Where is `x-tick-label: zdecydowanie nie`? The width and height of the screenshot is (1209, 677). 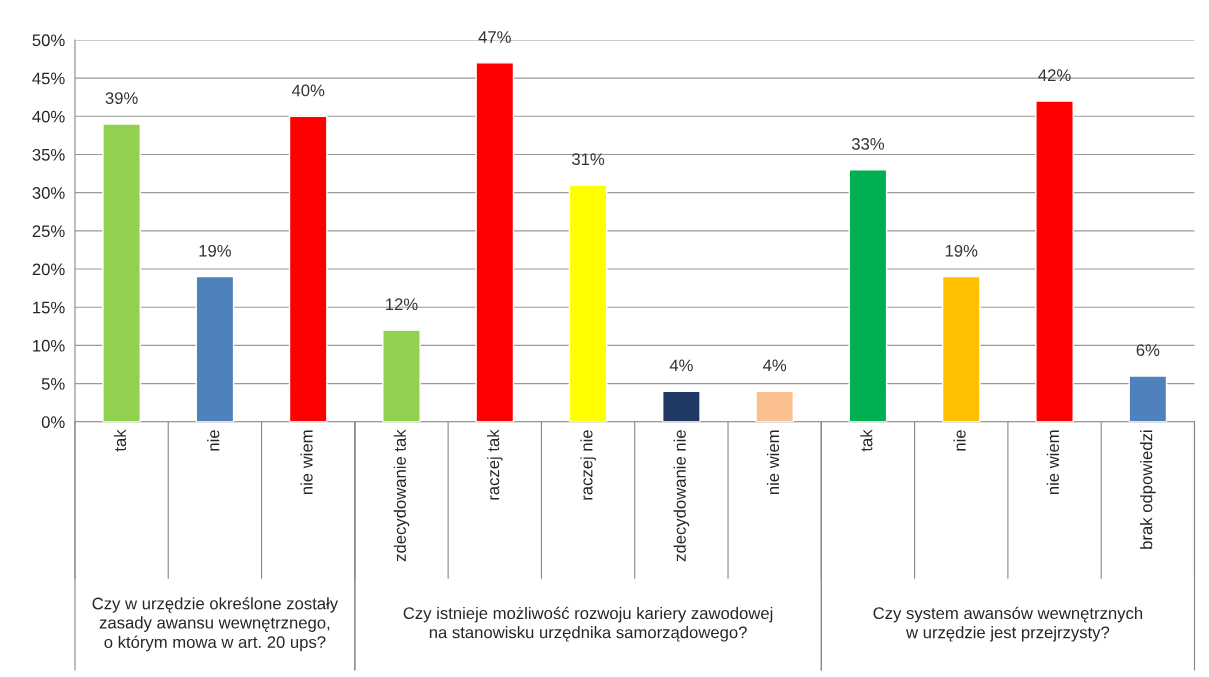
x-tick-label: zdecydowanie nie is located at coordinates (681, 496).